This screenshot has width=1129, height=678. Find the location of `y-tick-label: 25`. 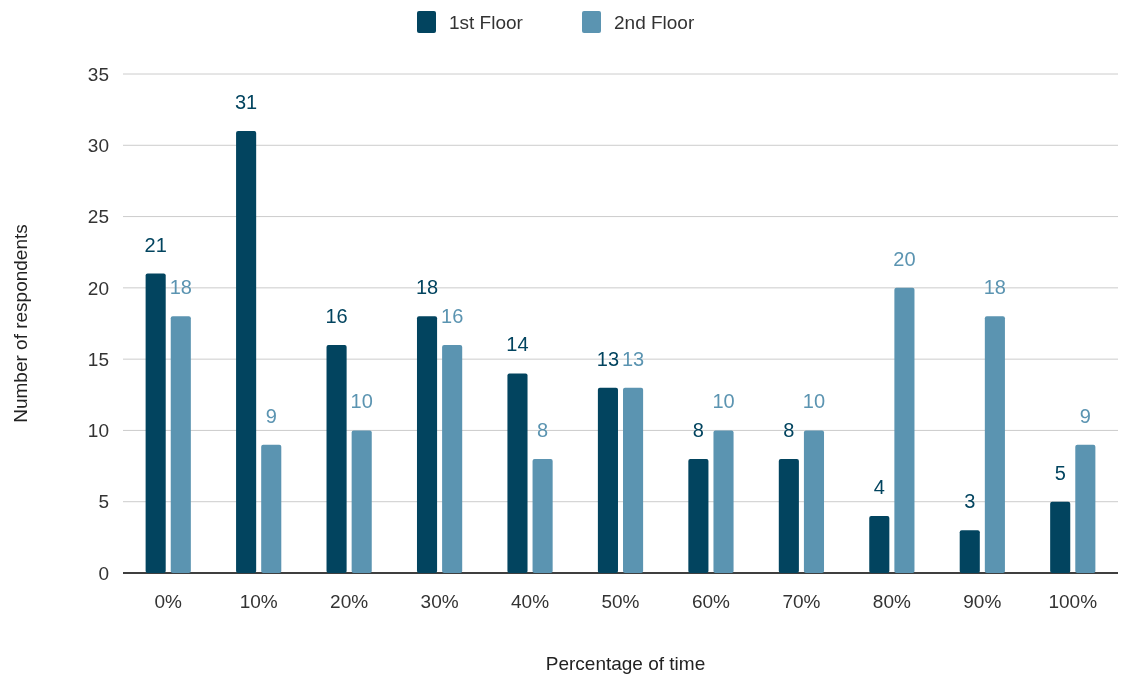

y-tick-label: 25 is located at coordinates (98, 217).